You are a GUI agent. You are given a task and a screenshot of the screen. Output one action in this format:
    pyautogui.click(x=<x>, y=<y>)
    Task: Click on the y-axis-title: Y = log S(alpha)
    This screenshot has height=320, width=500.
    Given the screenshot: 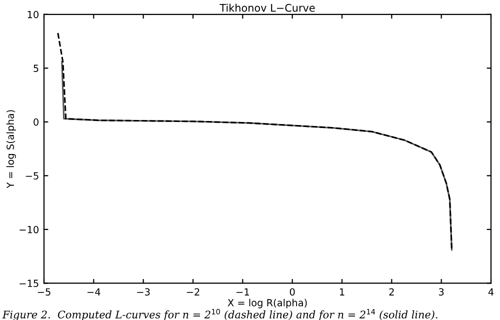 What is the action you would take?
    pyautogui.click(x=11, y=149)
    